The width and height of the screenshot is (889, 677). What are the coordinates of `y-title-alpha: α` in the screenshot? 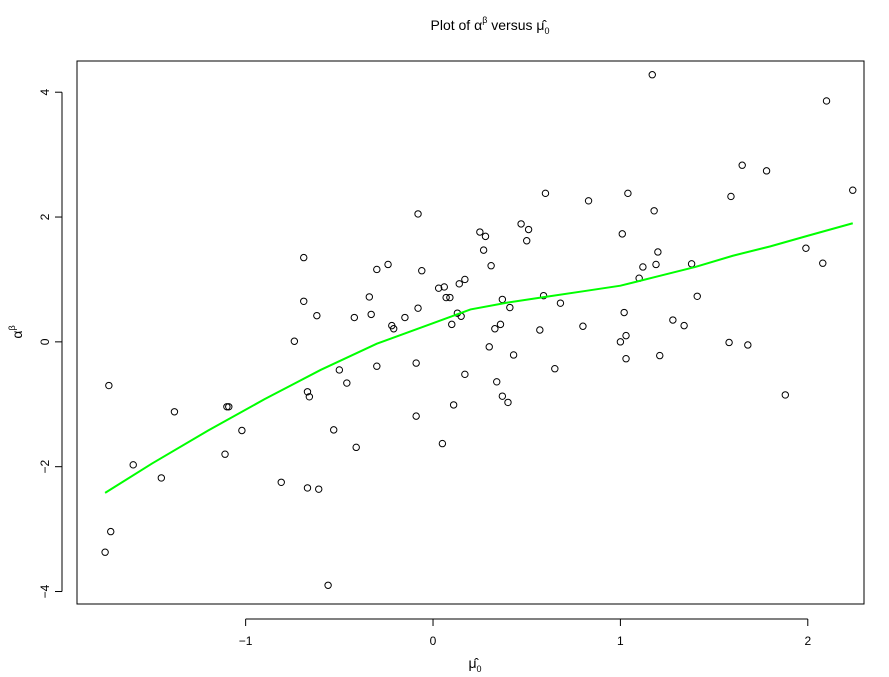 It's located at (17, 335).